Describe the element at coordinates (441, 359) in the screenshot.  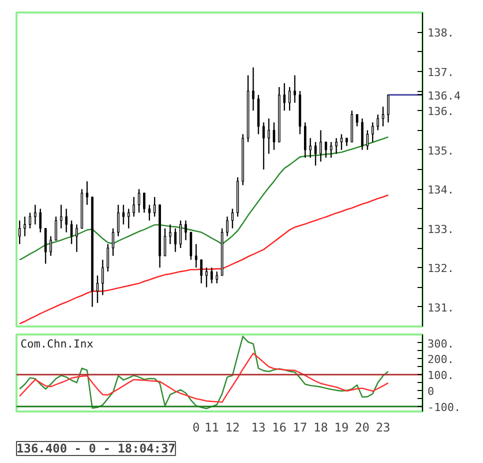
I see `y-tick-label: 200.` at that location.